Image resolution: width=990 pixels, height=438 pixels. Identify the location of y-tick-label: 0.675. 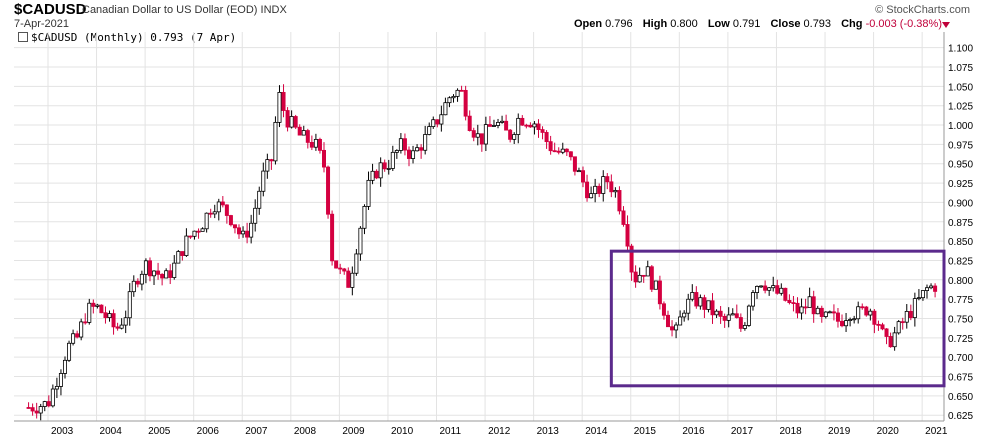
(960, 378).